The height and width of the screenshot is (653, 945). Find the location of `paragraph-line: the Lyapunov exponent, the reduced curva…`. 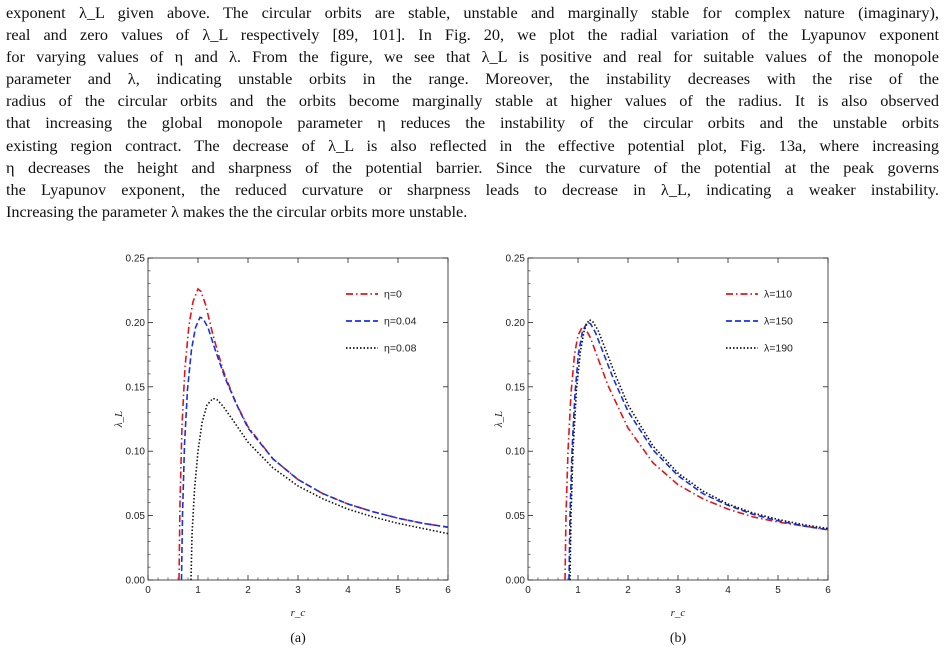

paragraph-line: the Lyapunov exponent, the reduced curva… is located at coordinates (472, 189).